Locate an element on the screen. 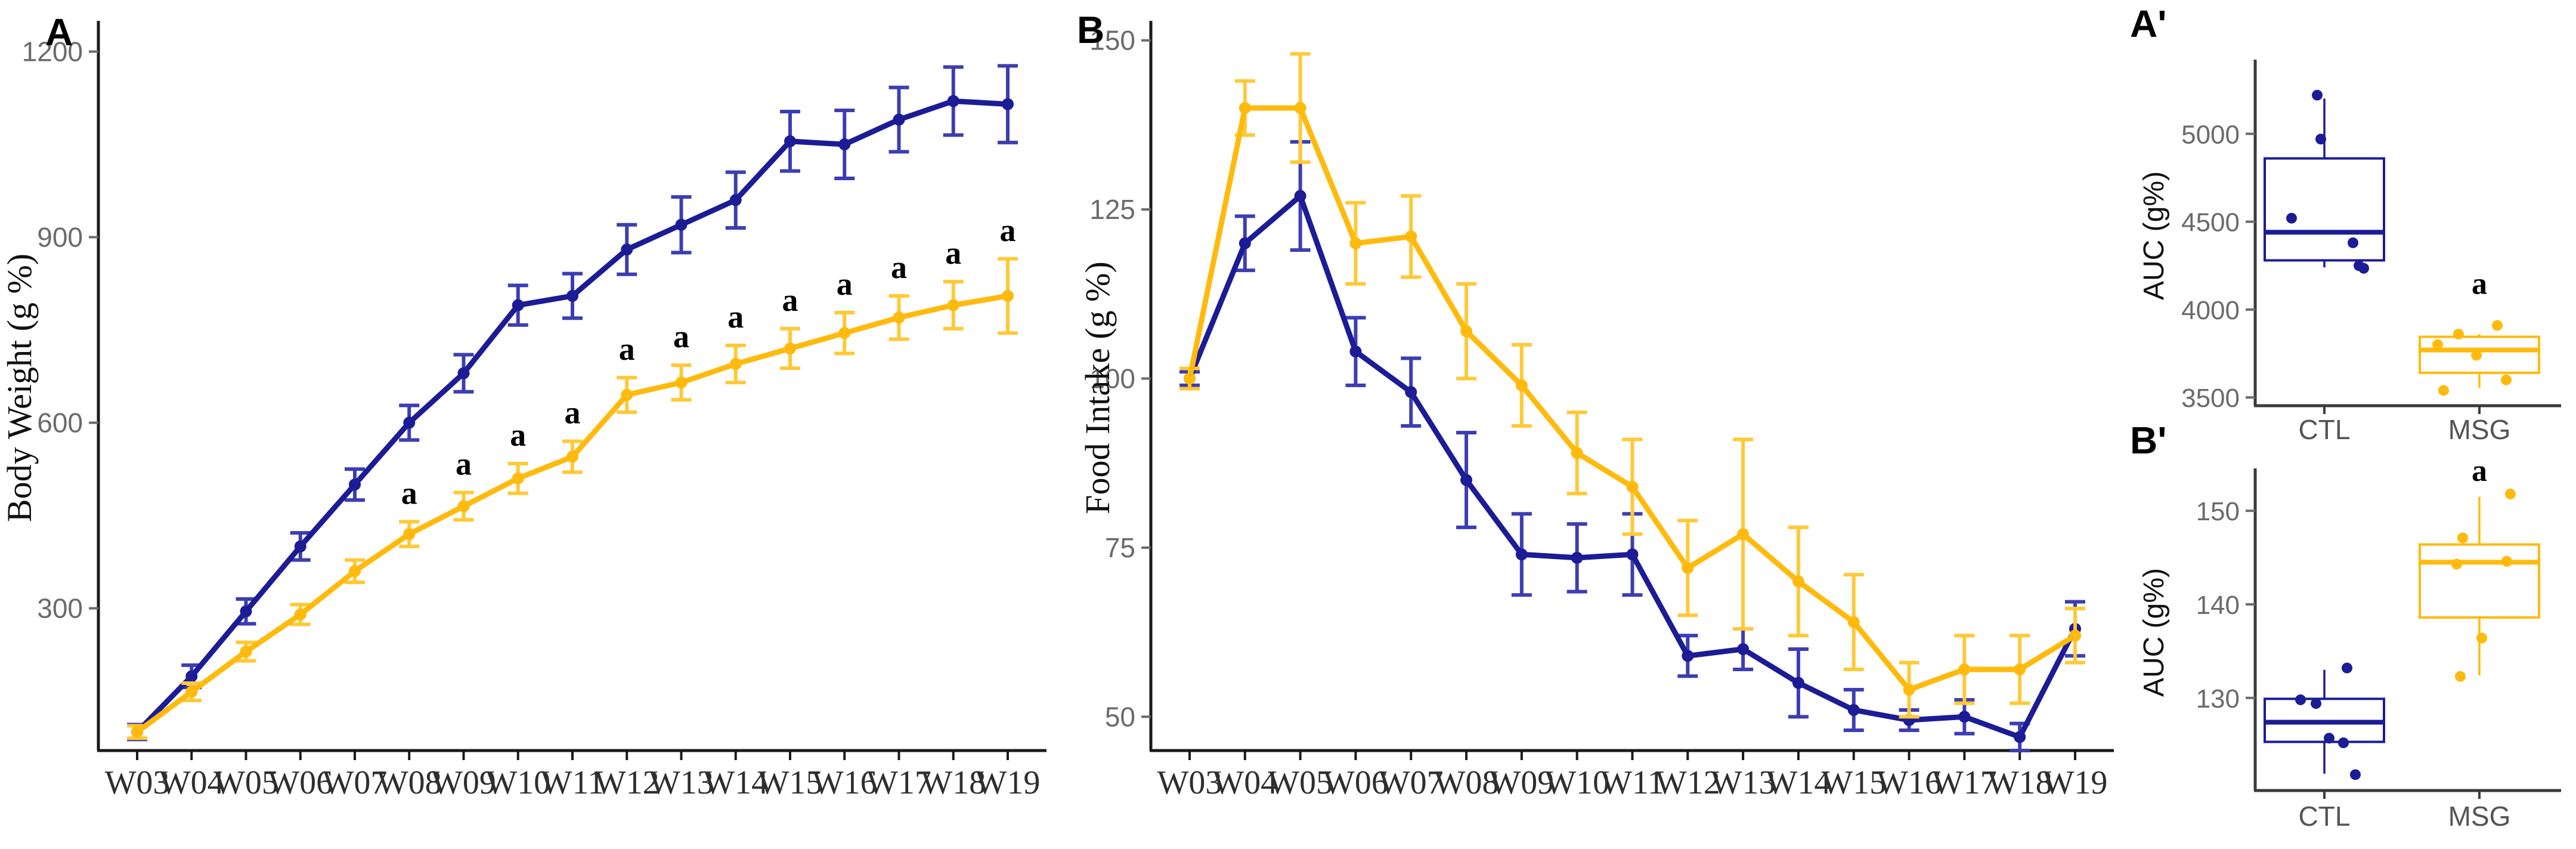 The width and height of the screenshot is (2576, 849). y-tick-labels: 130 140 150 is located at coordinates (2226, 605).